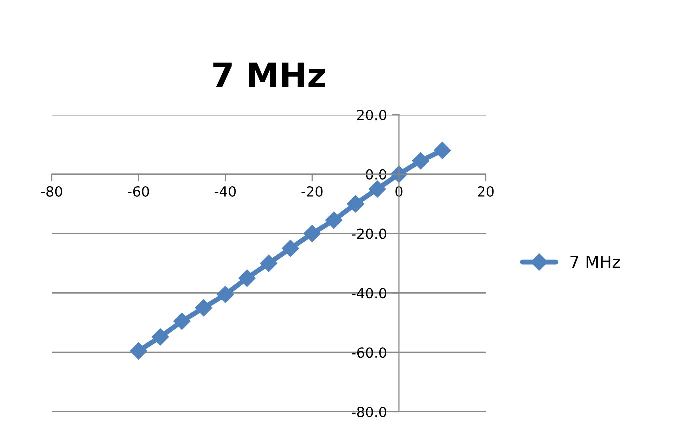 Image resolution: width=680 pixels, height=439 pixels. I want to click on y-tick-label: -80.0, so click(369, 412).